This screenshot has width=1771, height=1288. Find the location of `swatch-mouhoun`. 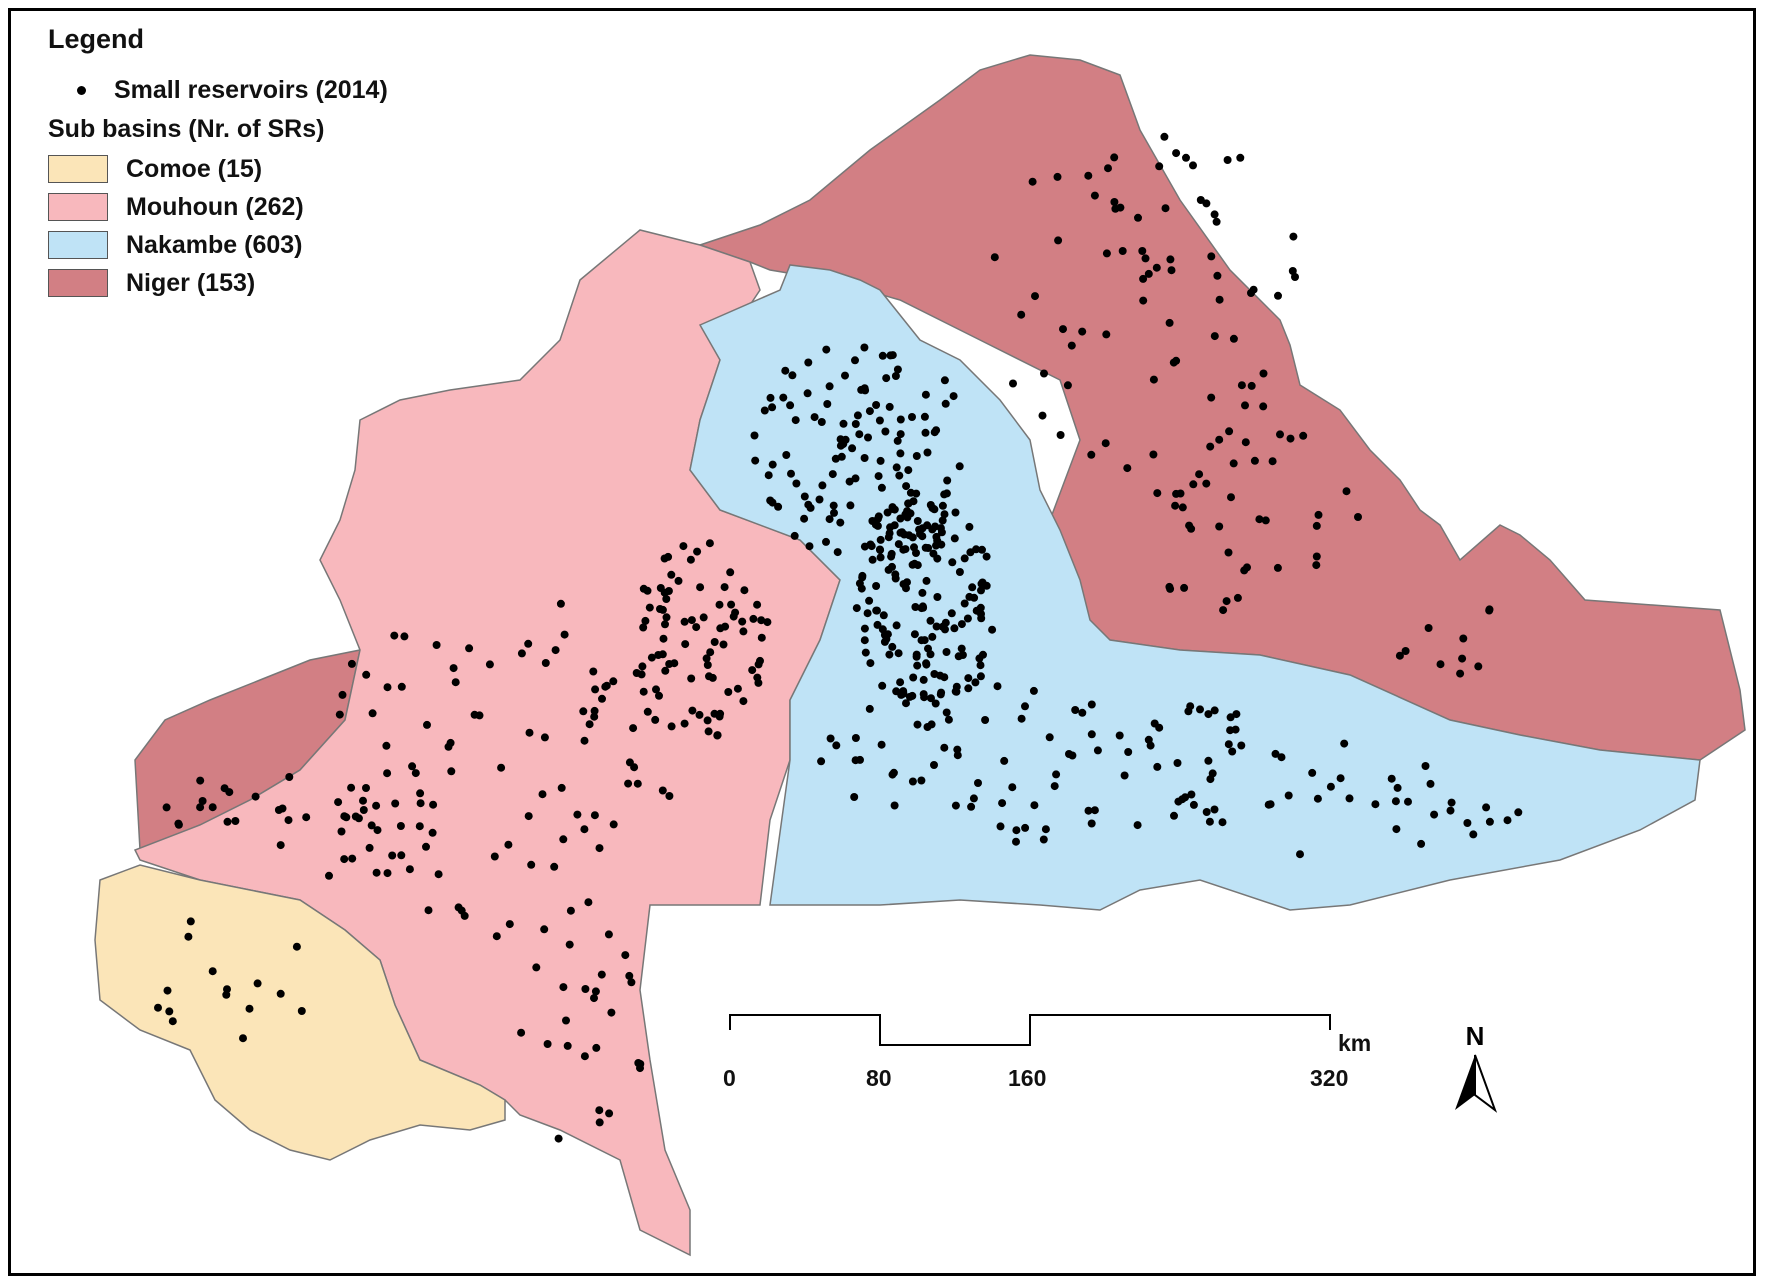

swatch-mouhoun is located at coordinates (78, 207).